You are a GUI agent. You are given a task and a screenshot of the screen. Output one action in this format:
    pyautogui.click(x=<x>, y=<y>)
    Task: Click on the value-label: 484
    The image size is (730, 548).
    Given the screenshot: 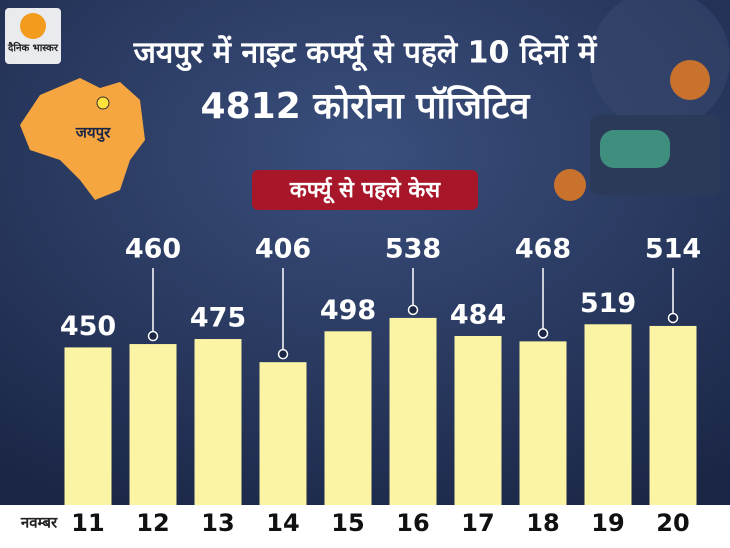 What is the action you would take?
    pyautogui.click(x=478, y=315)
    